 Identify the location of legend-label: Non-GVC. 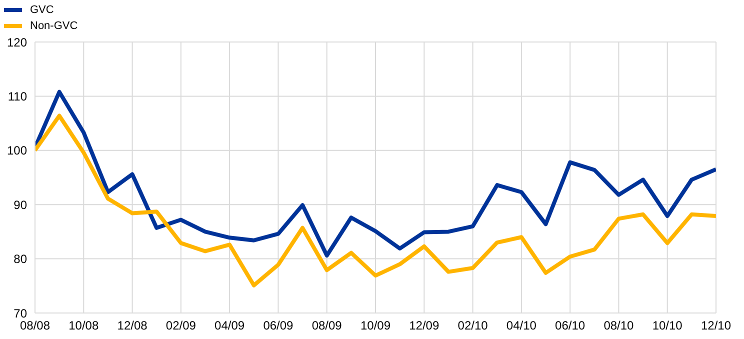
(54, 26).